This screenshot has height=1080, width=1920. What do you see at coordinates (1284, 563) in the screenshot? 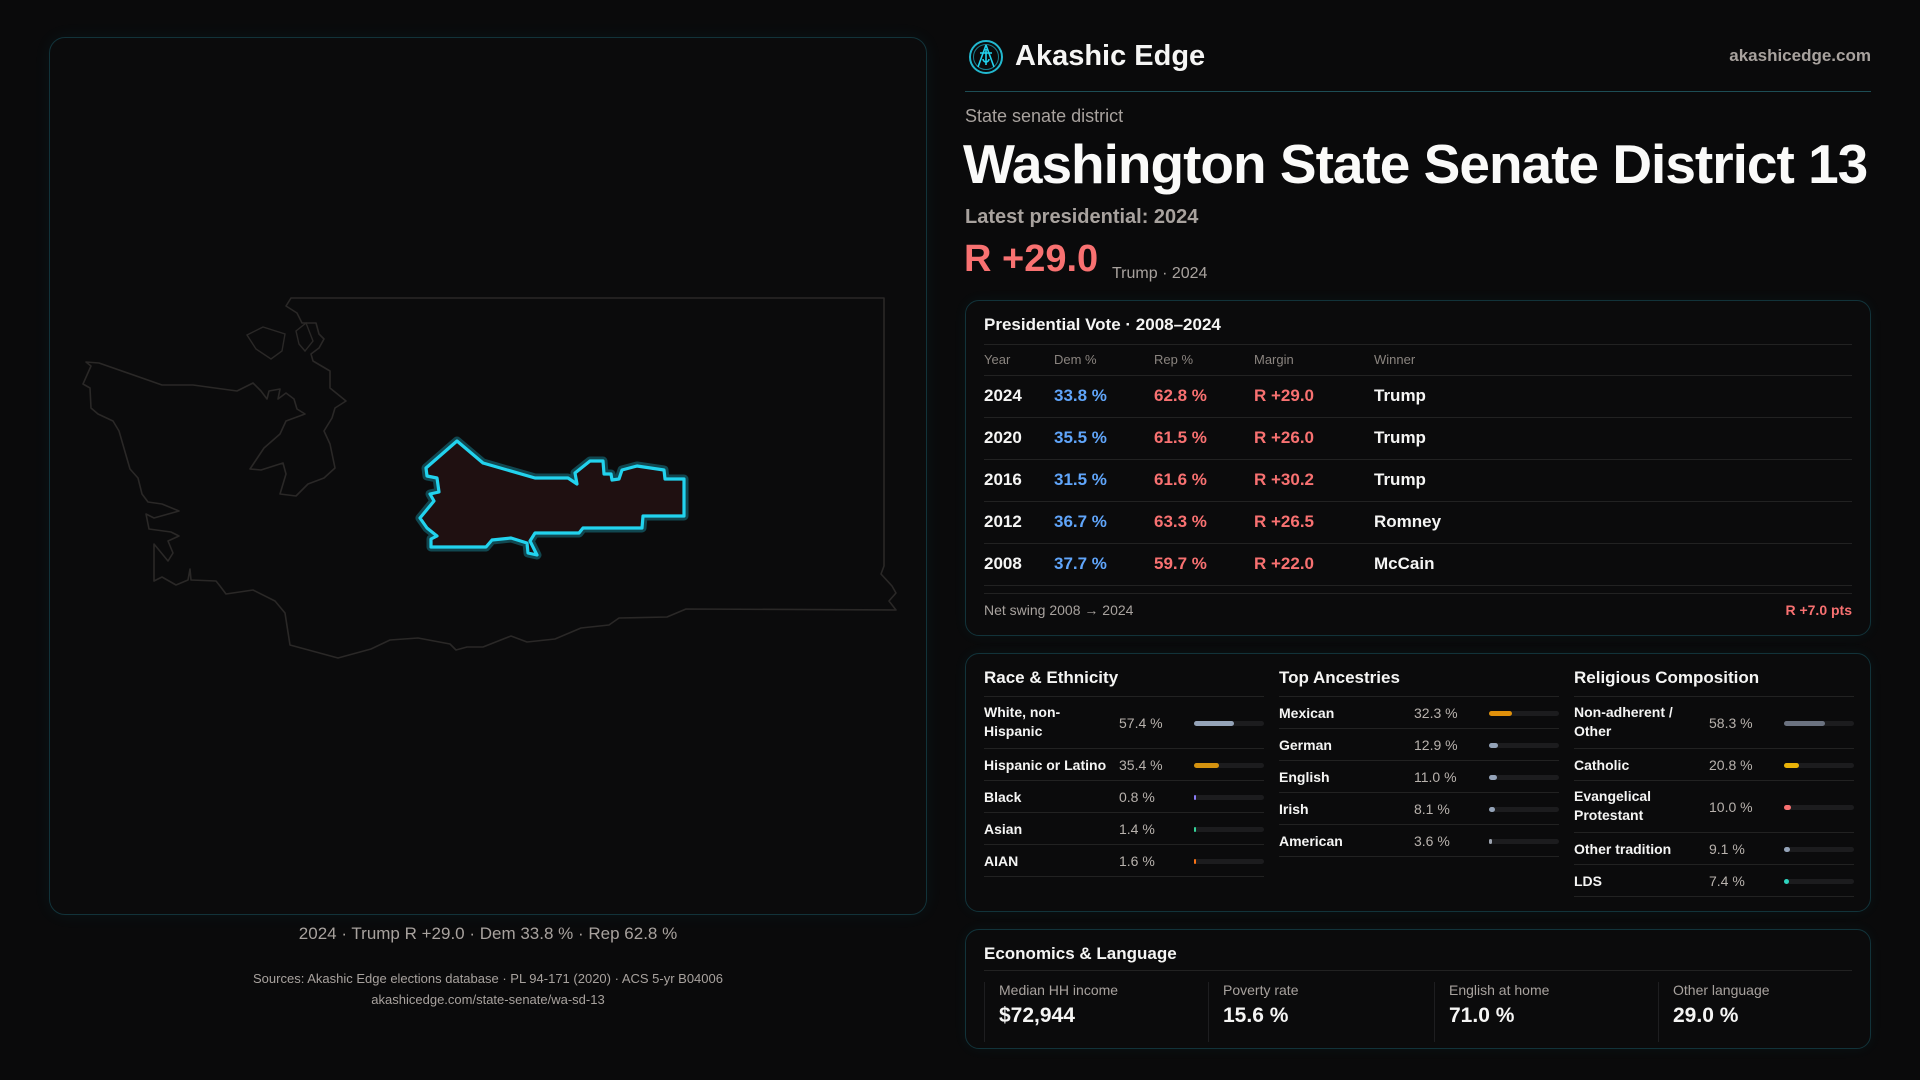
I see `cell-margin: R +22.0` at bounding box center [1284, 563].